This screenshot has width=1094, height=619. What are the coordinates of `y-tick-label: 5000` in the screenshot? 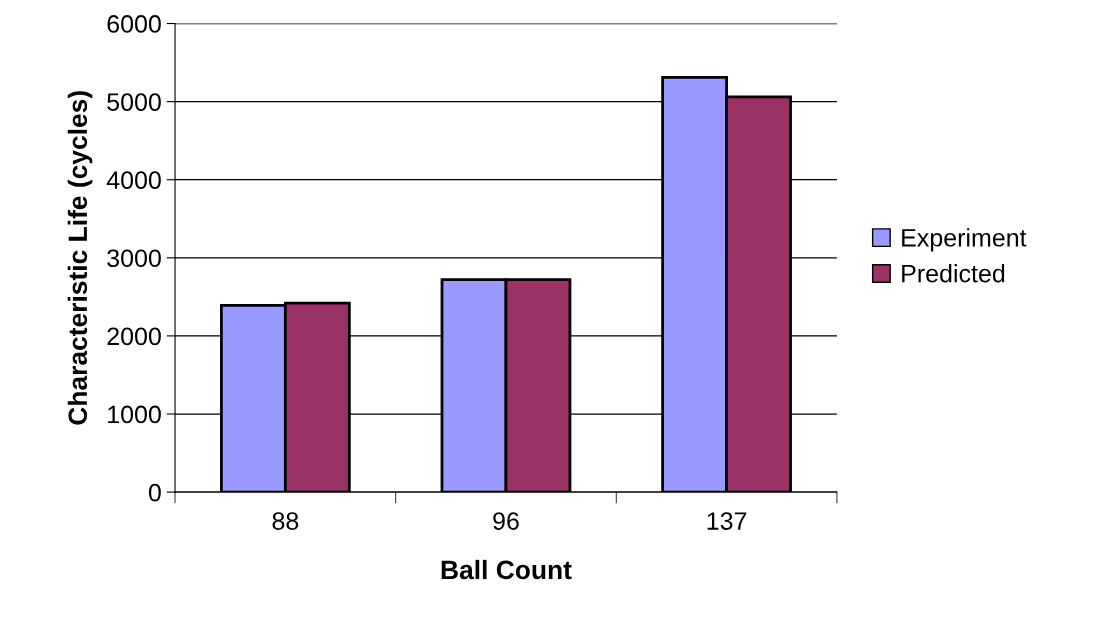 It's located at (134, 102).